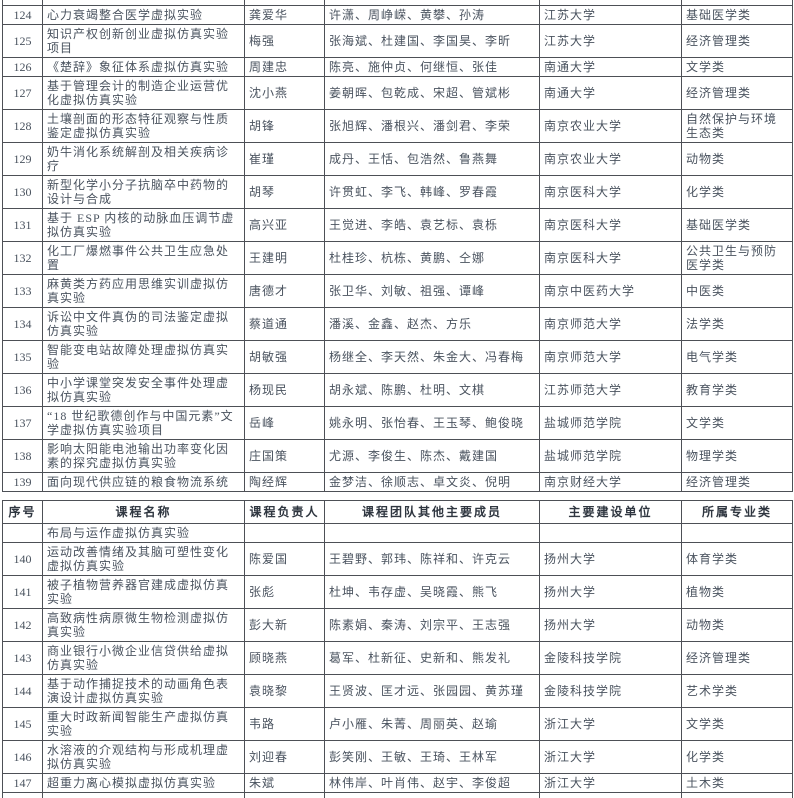  I want to click on cell-leader: 梅强, so click(285, 41).